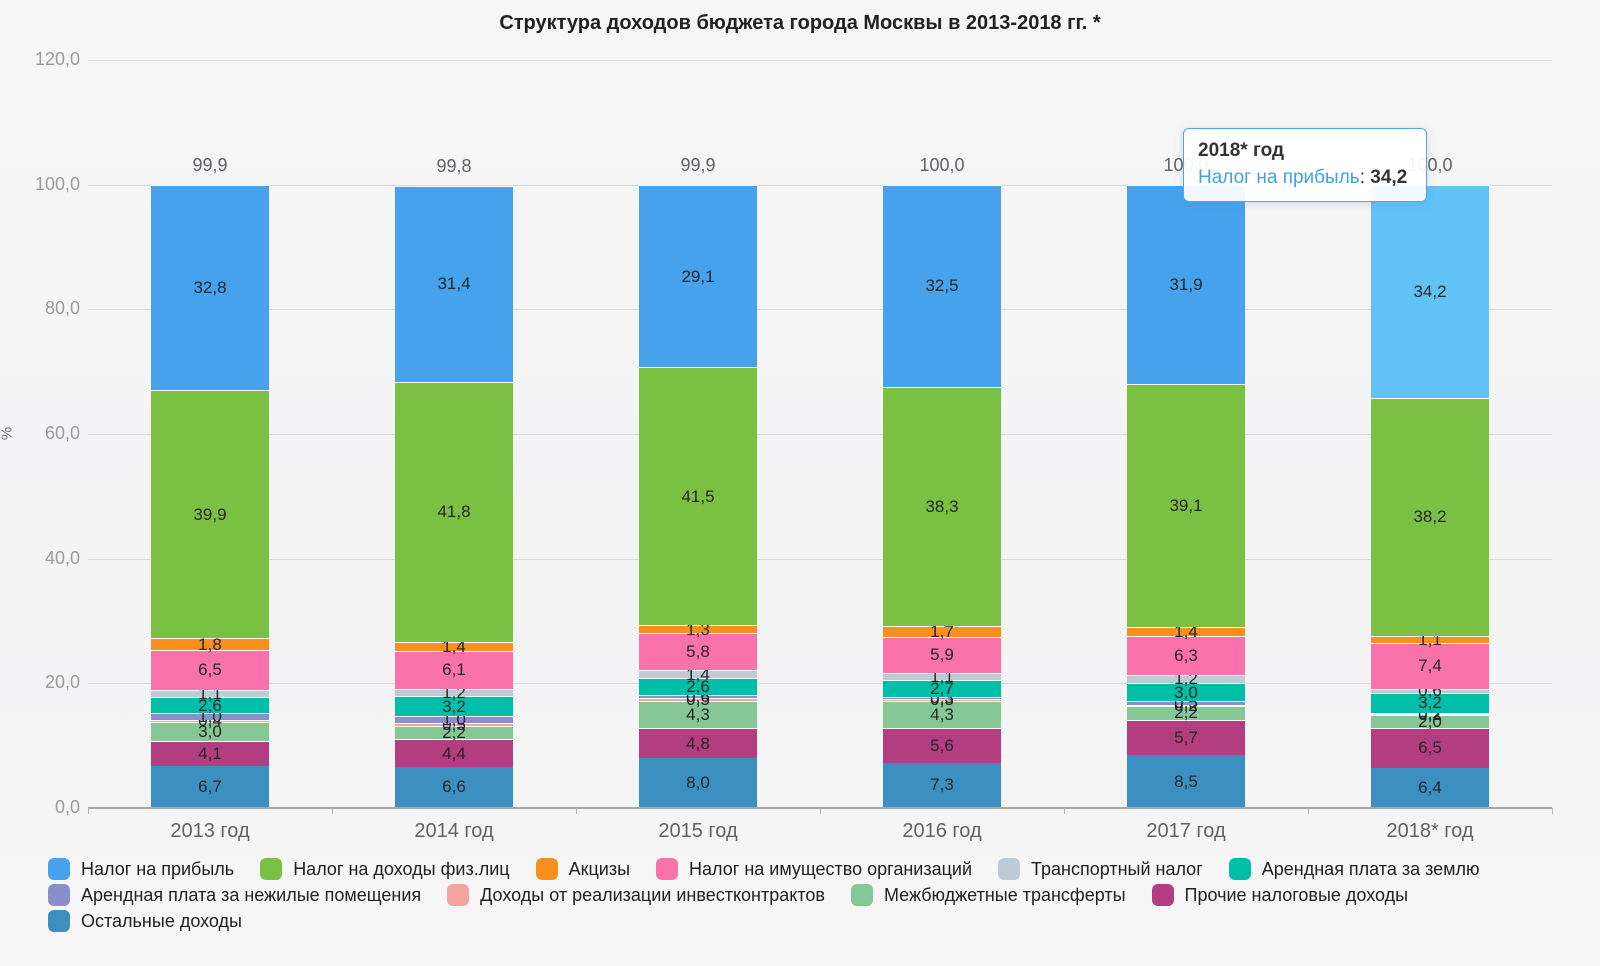  I want to click on segment-other-tax-revenue: 4,4, so click(454, 753).